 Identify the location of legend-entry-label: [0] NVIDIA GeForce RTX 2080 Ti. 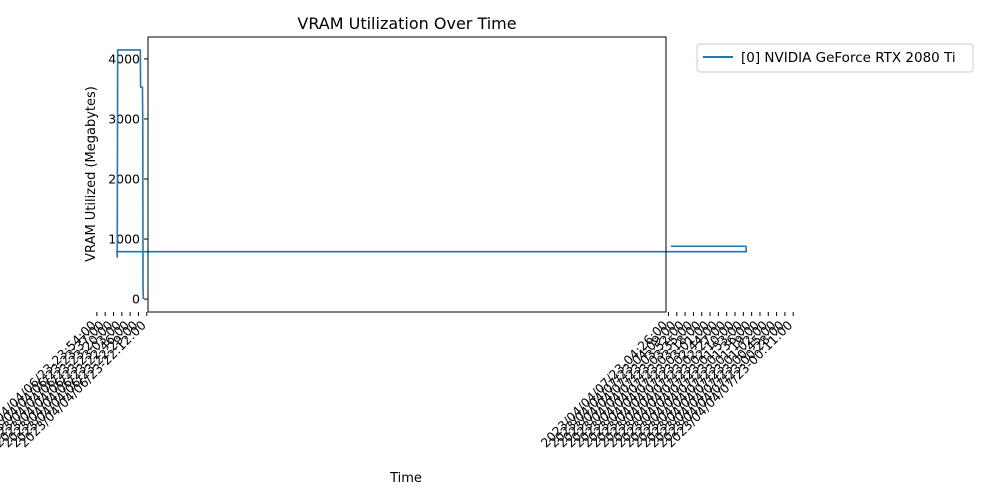
(848, 58).